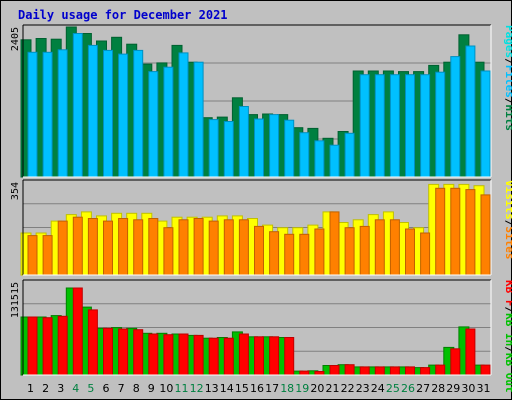  Describe the element at coordinates (60, 388) in the screenshot. I see `x-tick-label: 3` at that location.